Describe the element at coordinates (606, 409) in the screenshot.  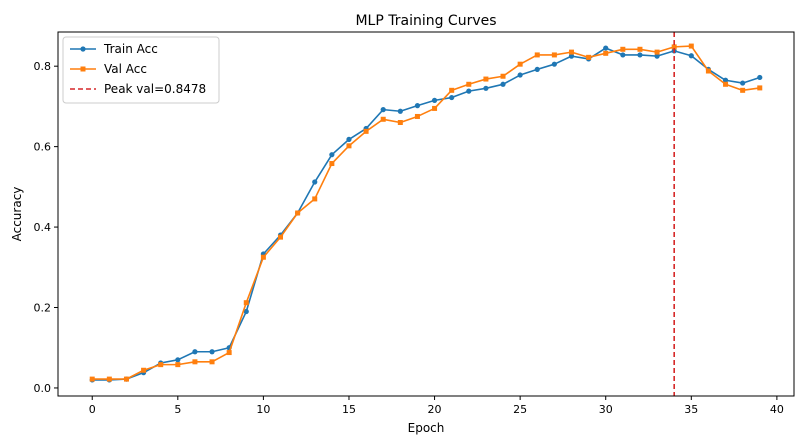
I see `x-tick-label: 30` at that location.